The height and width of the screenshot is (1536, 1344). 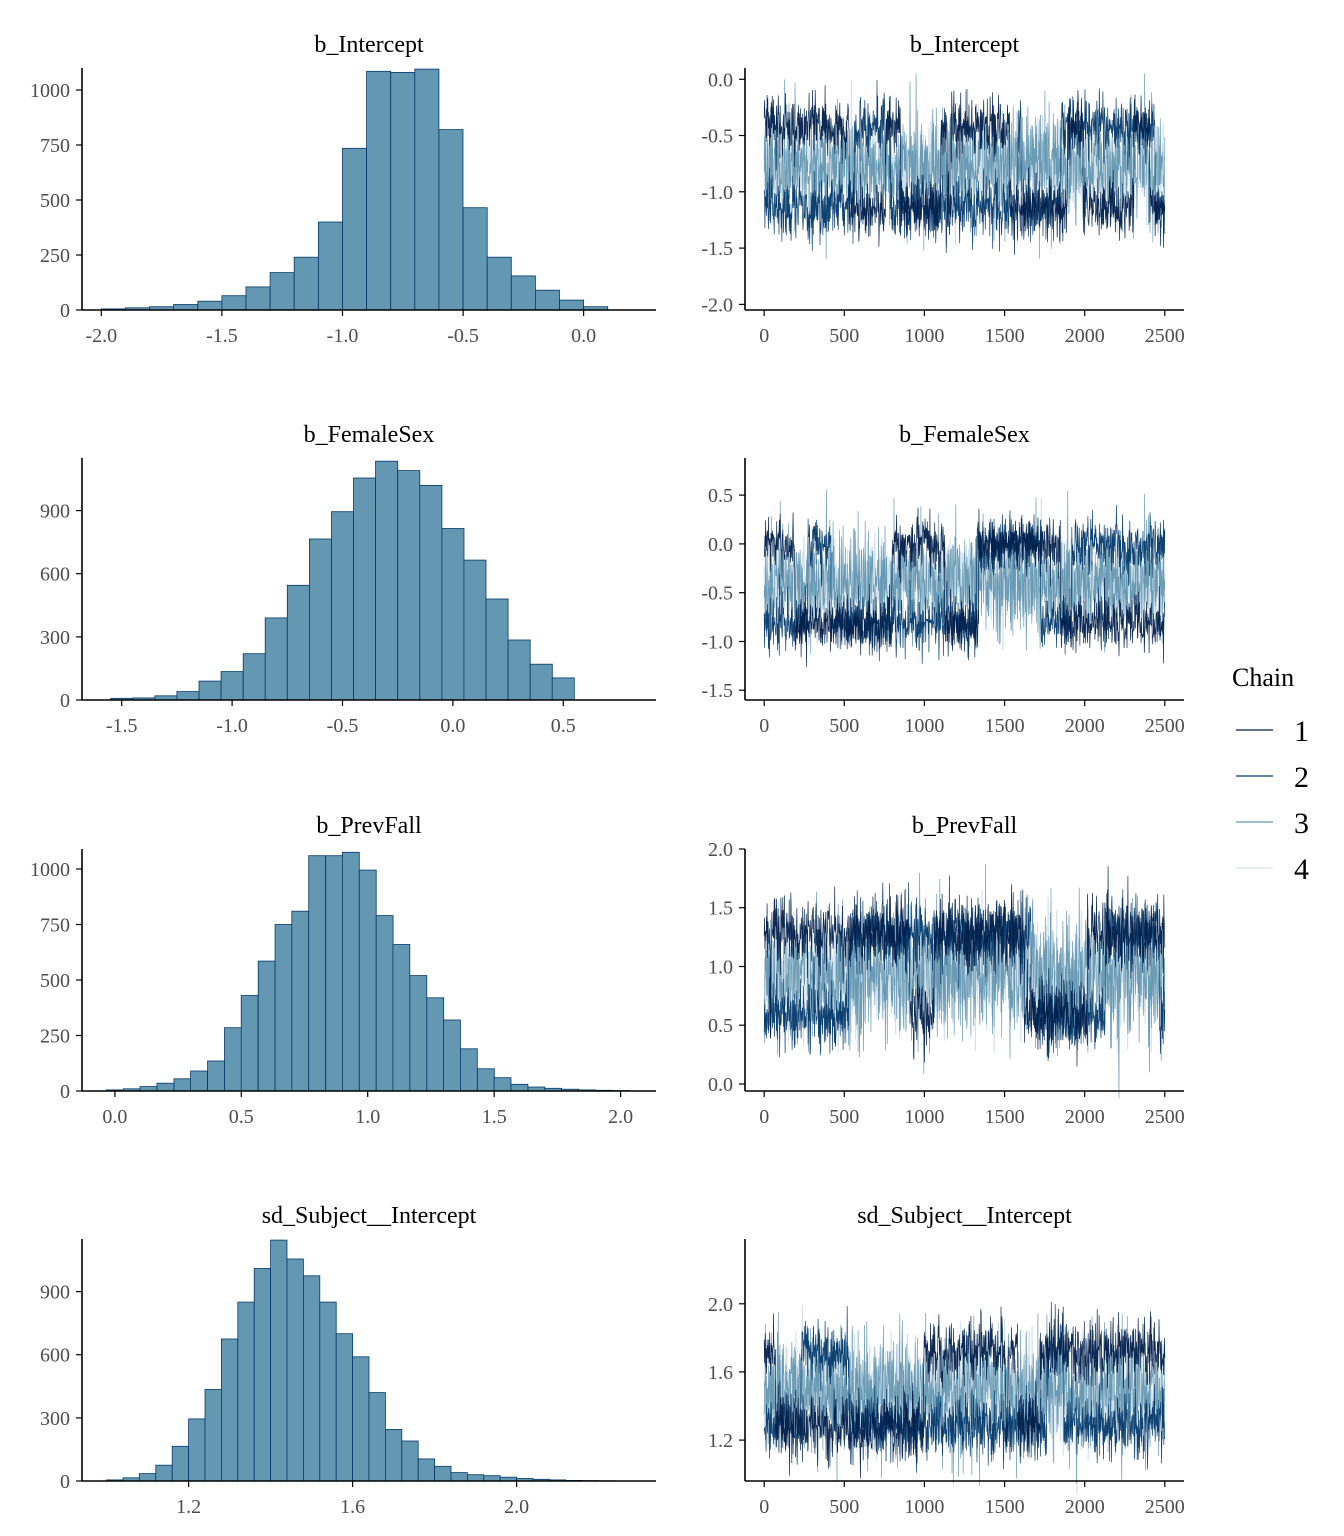 What do you see at coordinates (720, 909) in the screenshot?
I see `y-tick-label: 1.5` at bounding box center [720, 909].